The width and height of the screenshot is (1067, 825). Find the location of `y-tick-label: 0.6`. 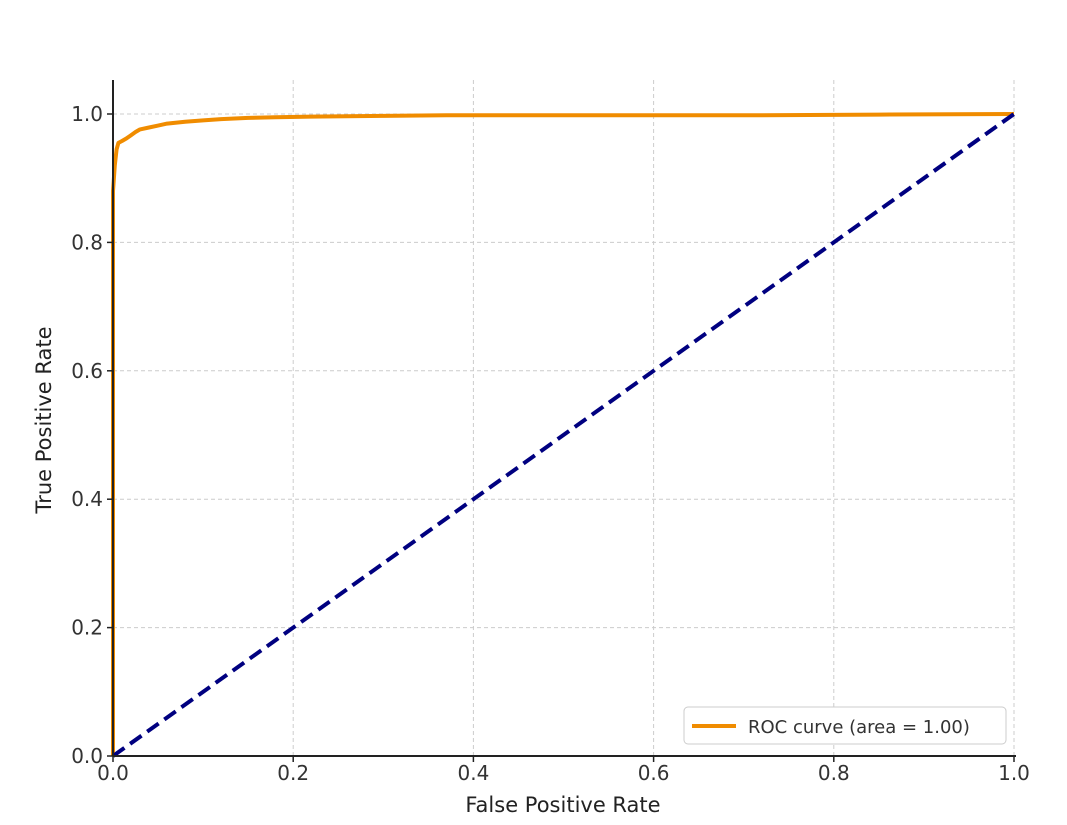

y-tick-label: 0.6 is located at coordinates (87, 371).